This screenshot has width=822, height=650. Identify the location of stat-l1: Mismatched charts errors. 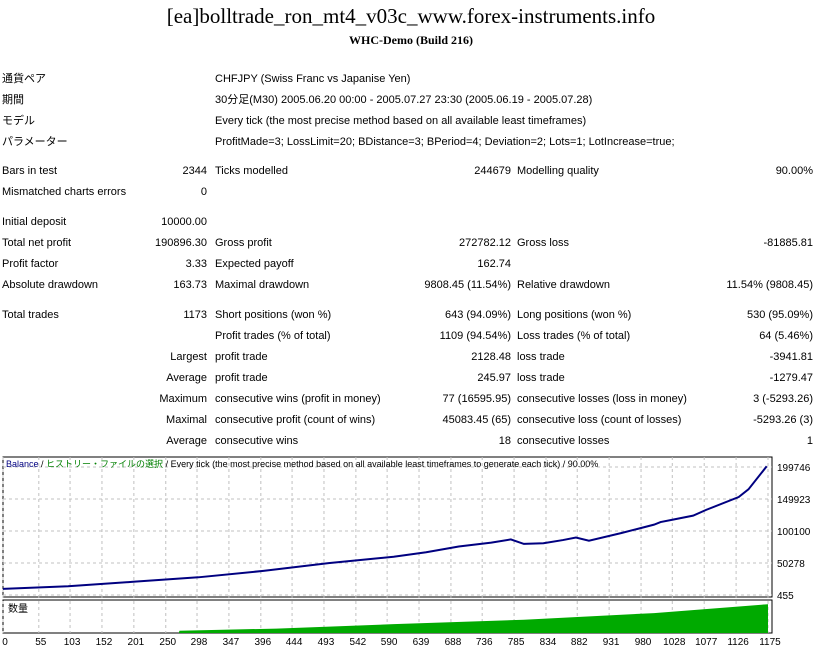
(64, 192).